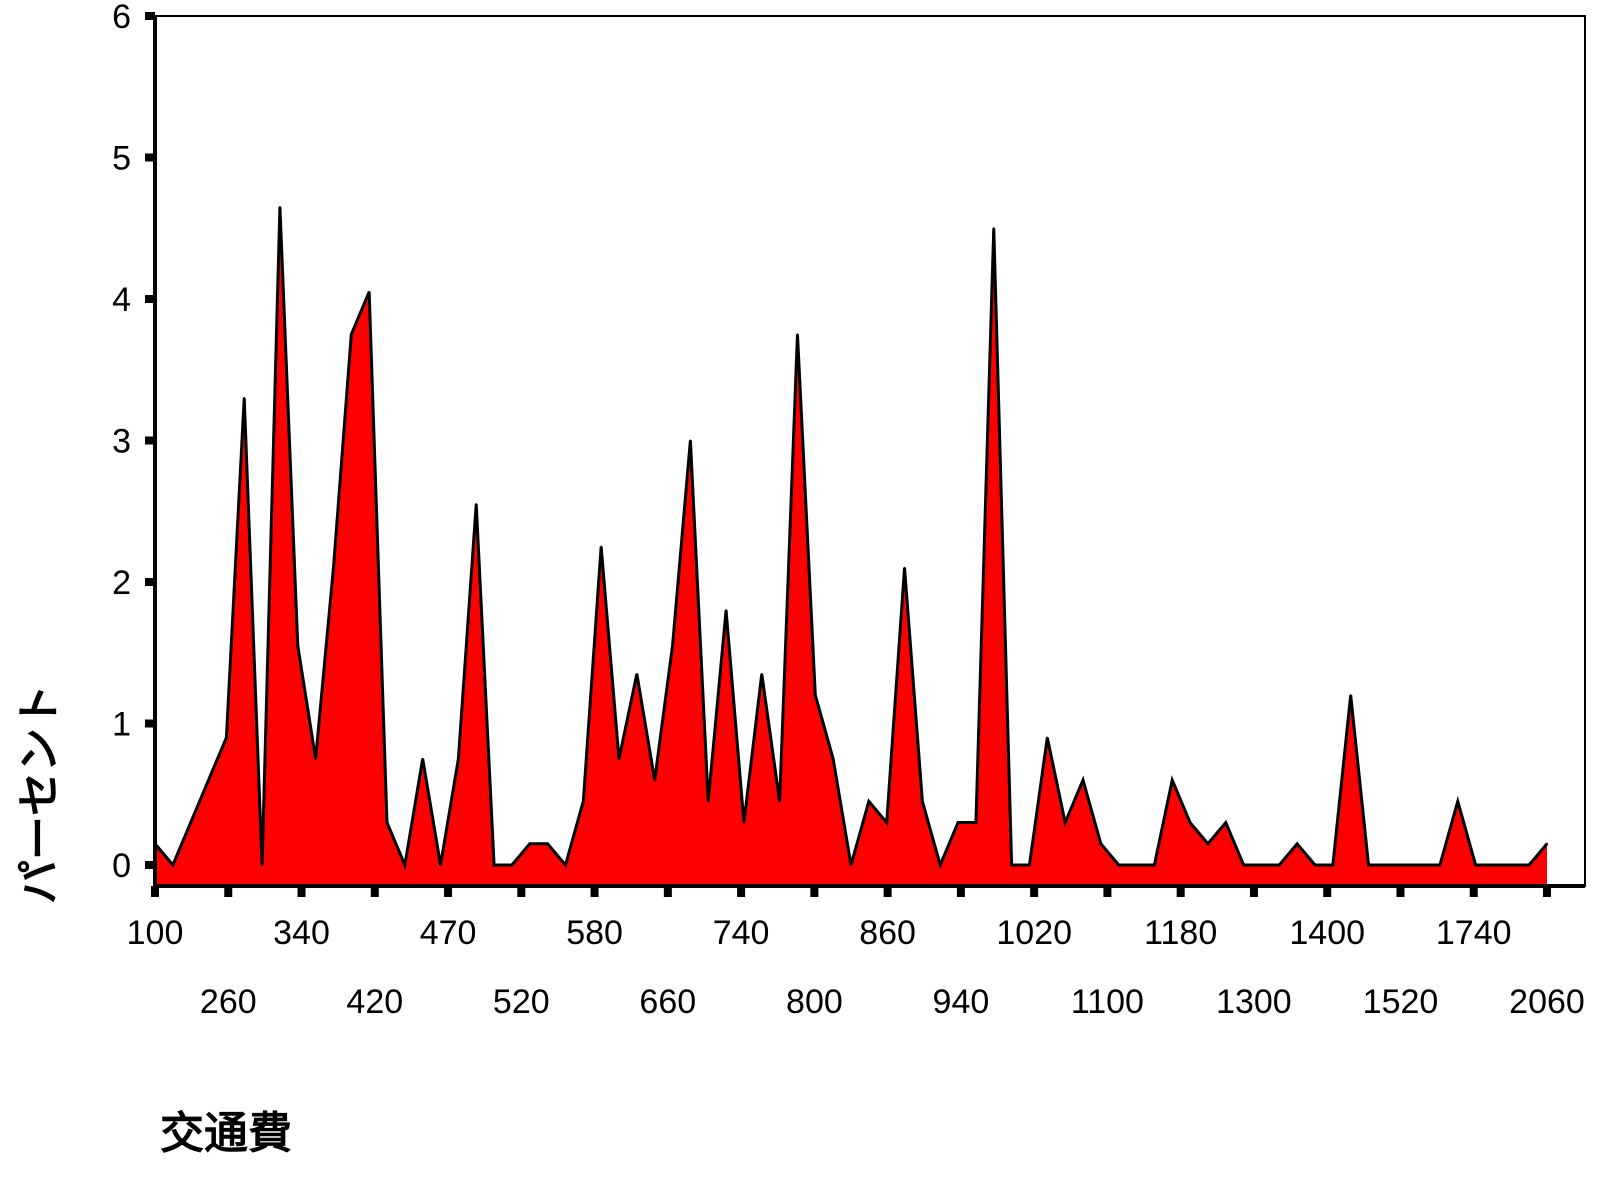 The width and height of the screenshot is (1601, 1182). What do you see at coordinates (301, 933) in the screenshot?
I see `x-tick-label: 340` at bounding box center [301, 933].